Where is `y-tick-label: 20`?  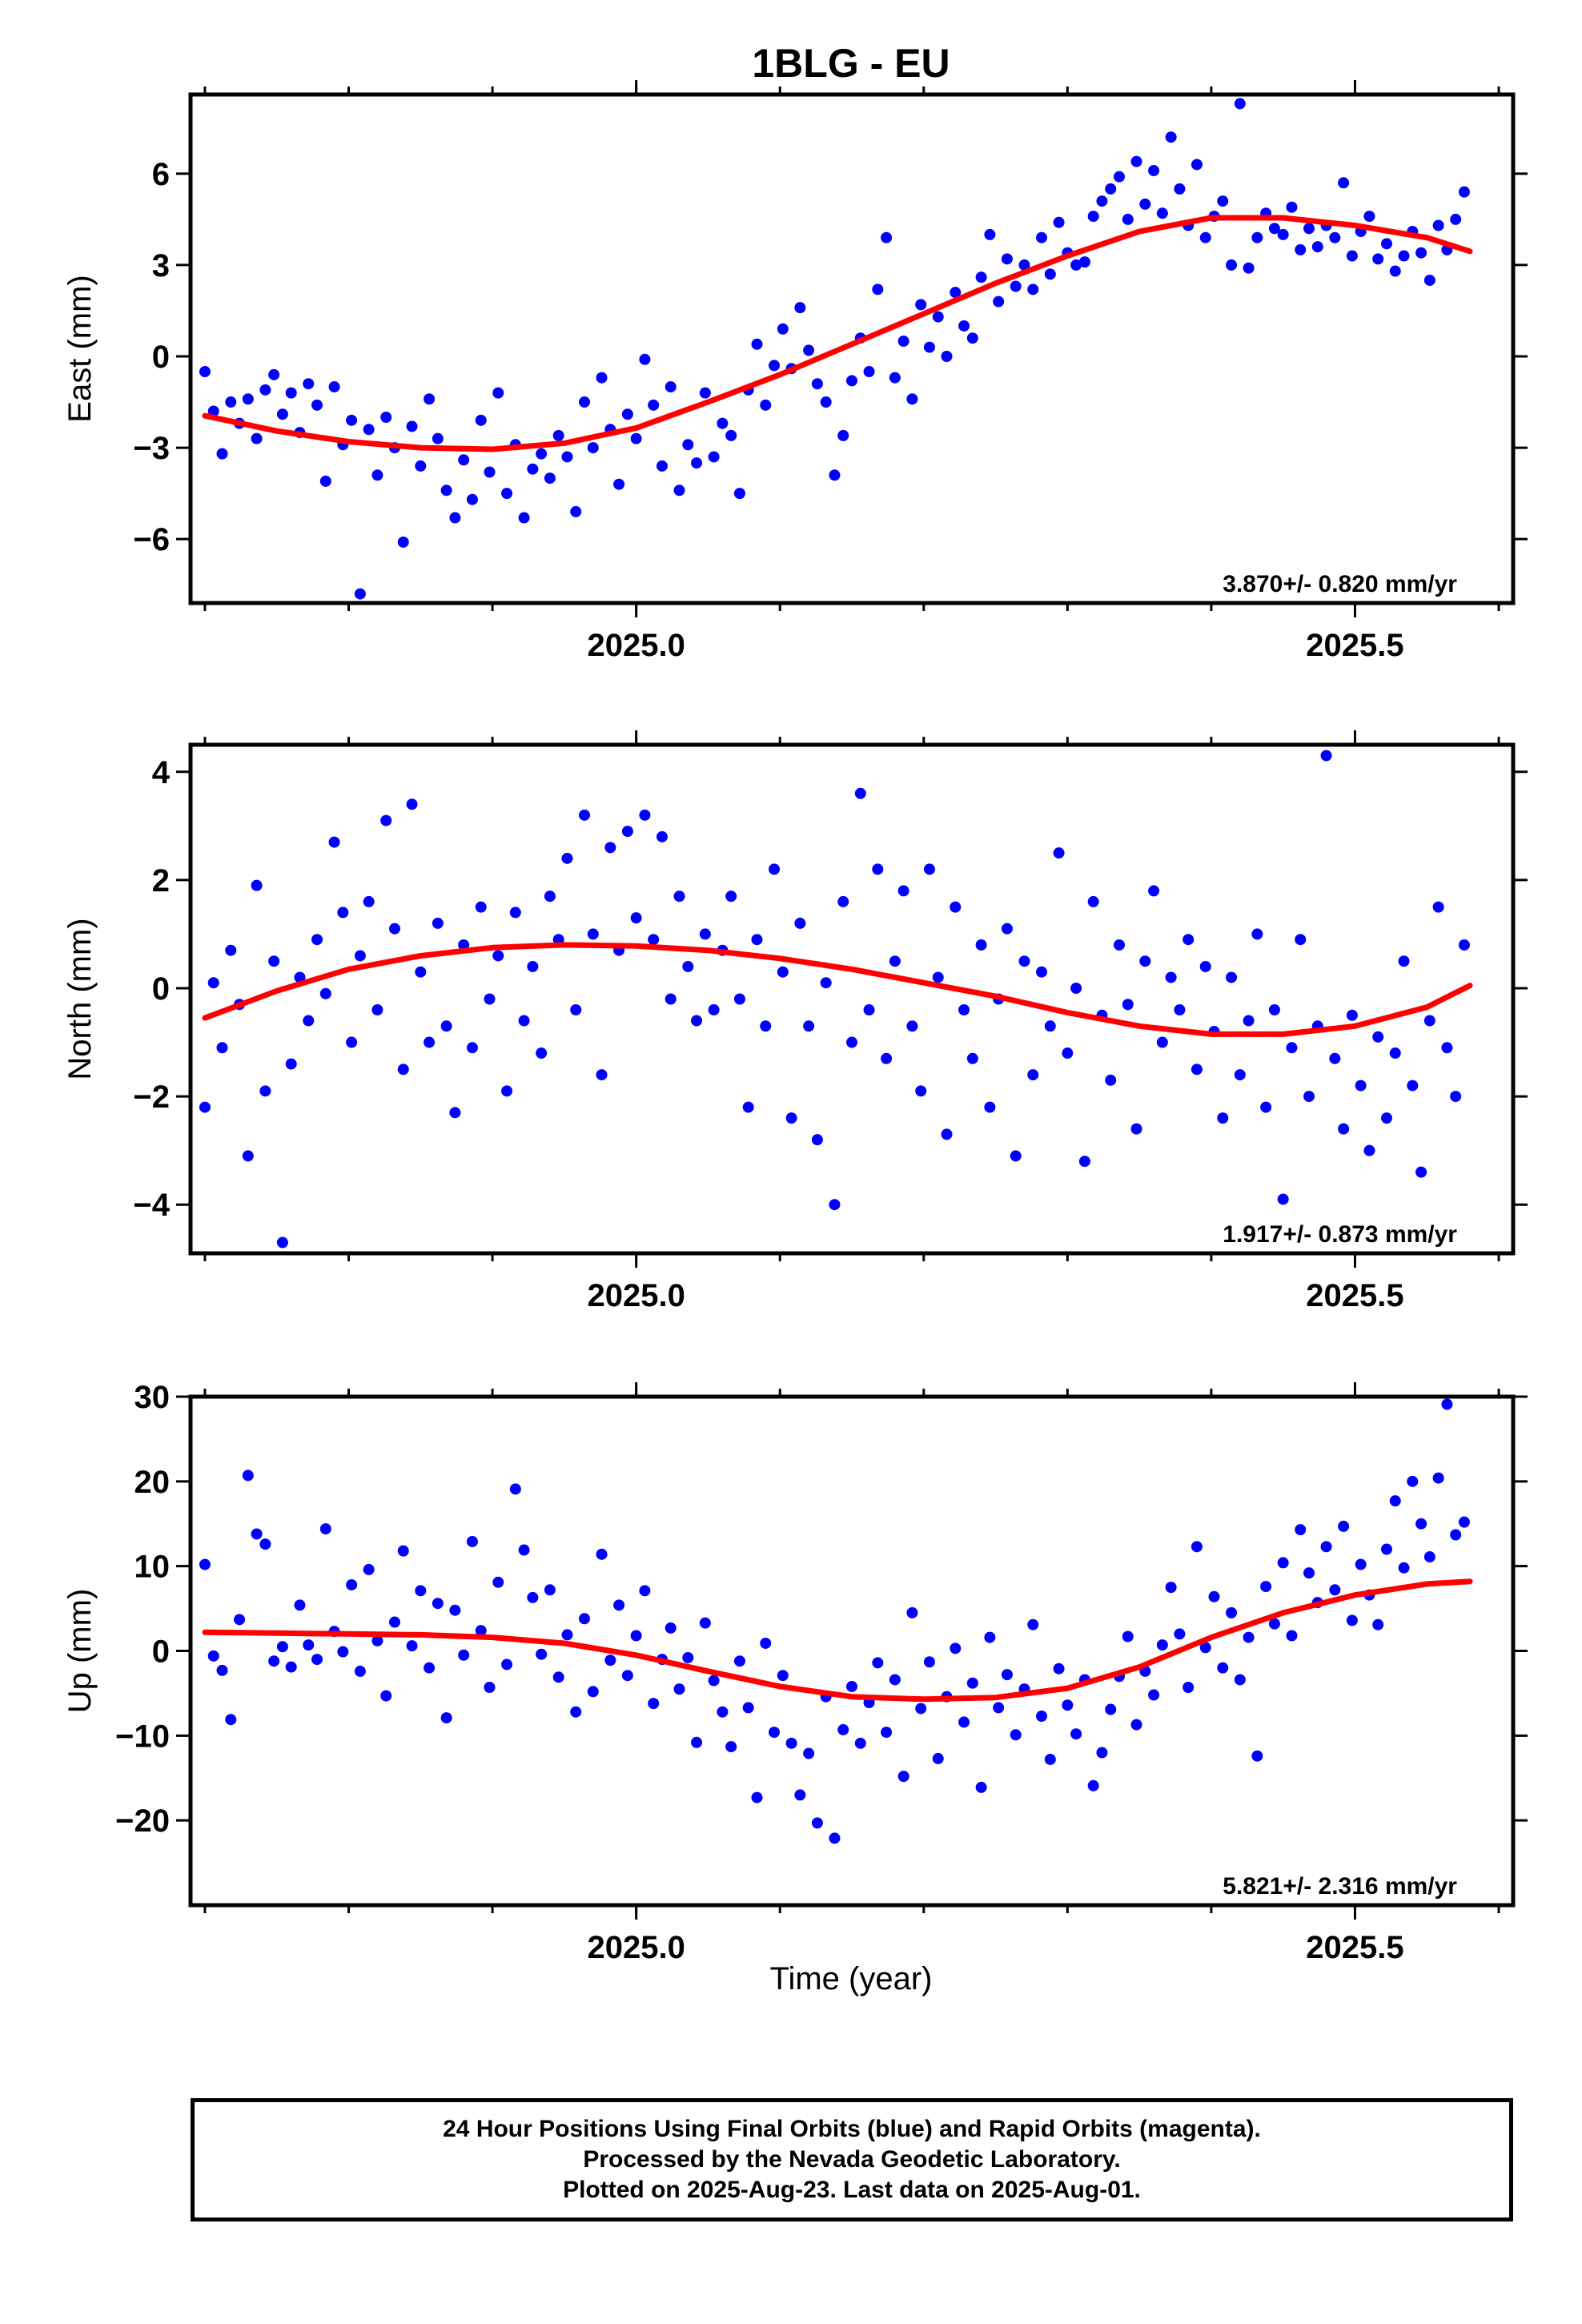
y-tick-label: 20 is located at coordinates (153, 1483).